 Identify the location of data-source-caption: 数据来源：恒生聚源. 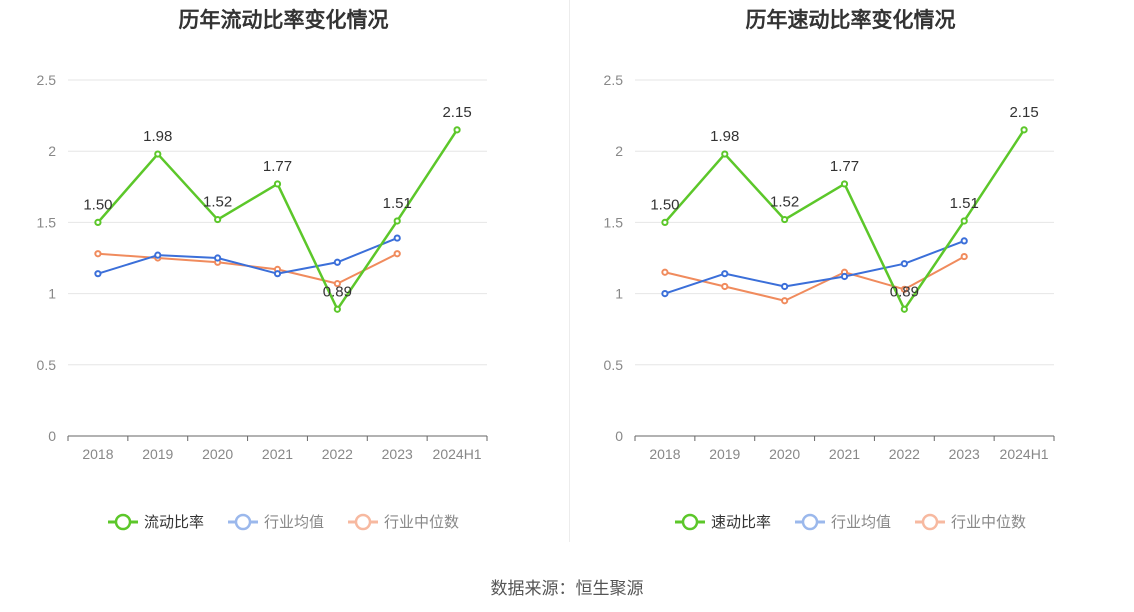
(567, 588).